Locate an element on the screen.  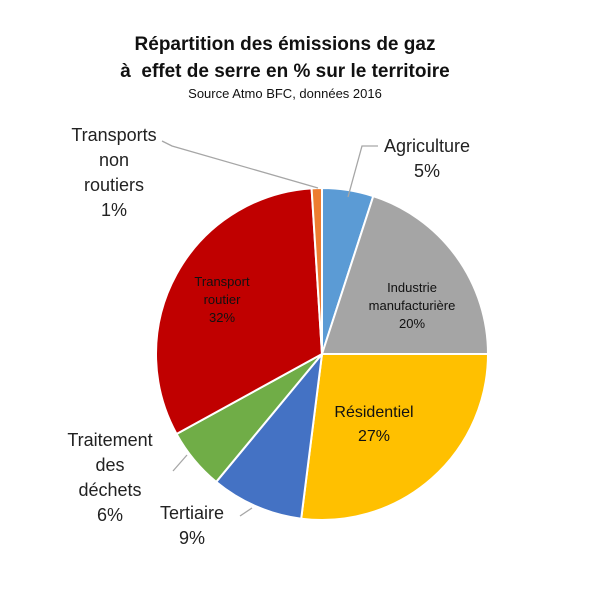
slice-label-line-transports-non-routiers: non is located at coordinates (114, 160).